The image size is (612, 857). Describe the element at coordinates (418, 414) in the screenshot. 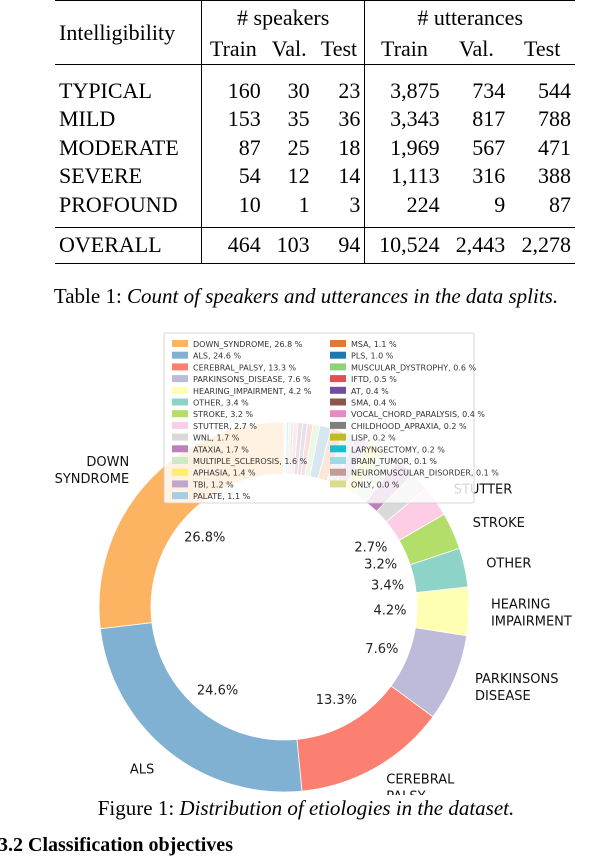

I see `legend-entry: VOCAL_CHORD_PARALYSIS, 0.4 %` at that location.